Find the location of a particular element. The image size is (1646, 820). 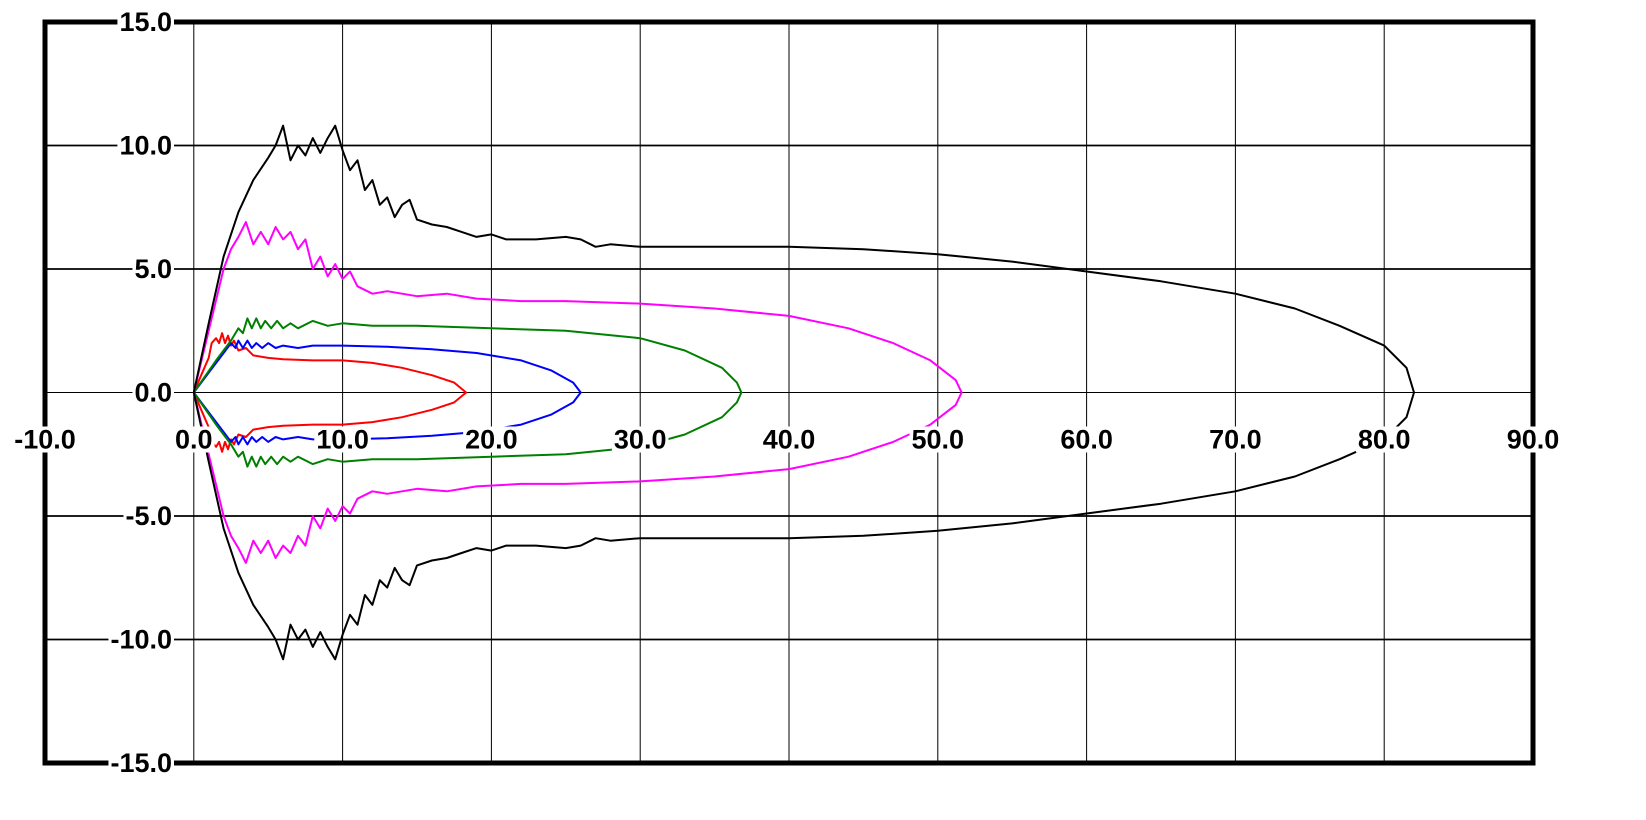

x-tick-label: 50.0 is located at coordinates (938, 440).